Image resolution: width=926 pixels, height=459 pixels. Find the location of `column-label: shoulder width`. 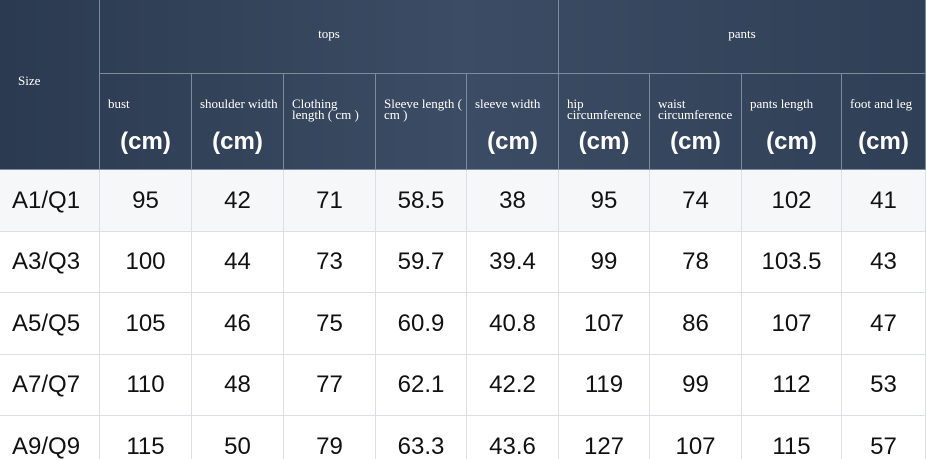

column-label: shoulder width is located at coordinates (239, 103).